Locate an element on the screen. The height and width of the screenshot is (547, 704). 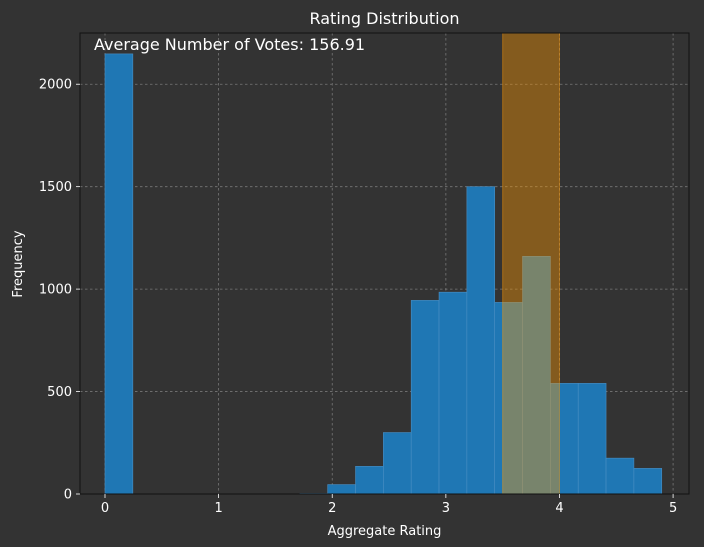
y-tick-label: 2000 is located at coordinates (55, 85).